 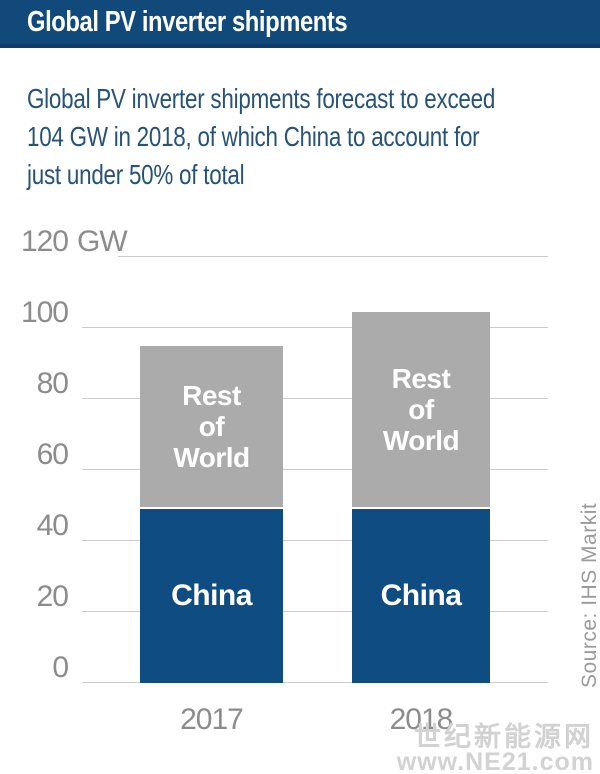 I want to click on y-tick-value: 100, so click(x=44, y=312).